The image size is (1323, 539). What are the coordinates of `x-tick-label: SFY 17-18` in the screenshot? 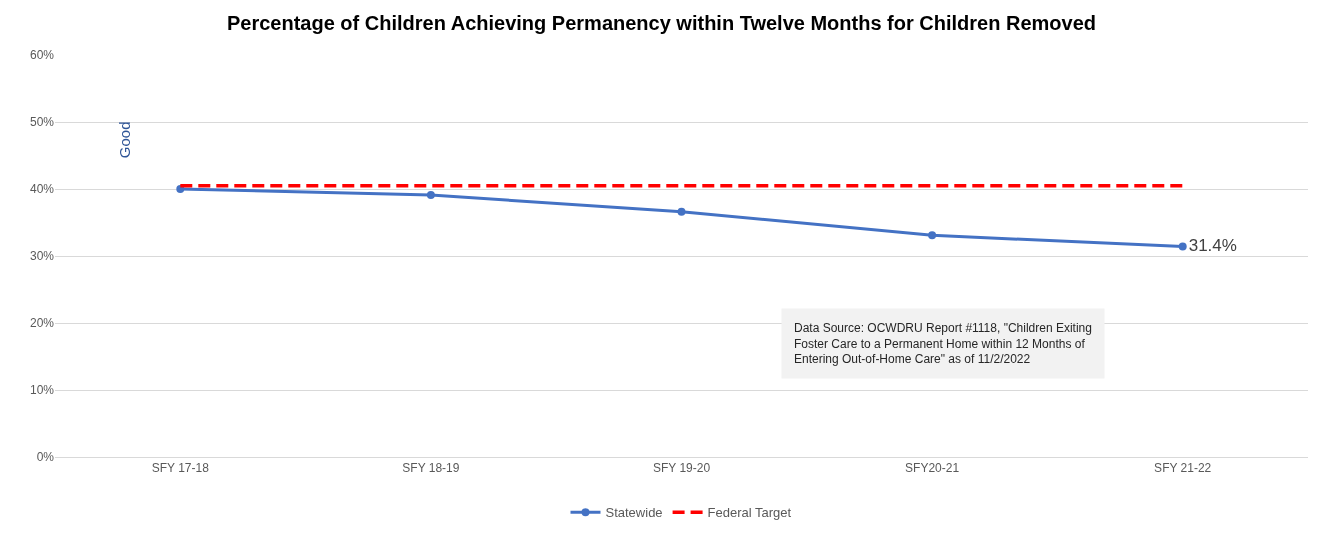 It's located at (180, 468).